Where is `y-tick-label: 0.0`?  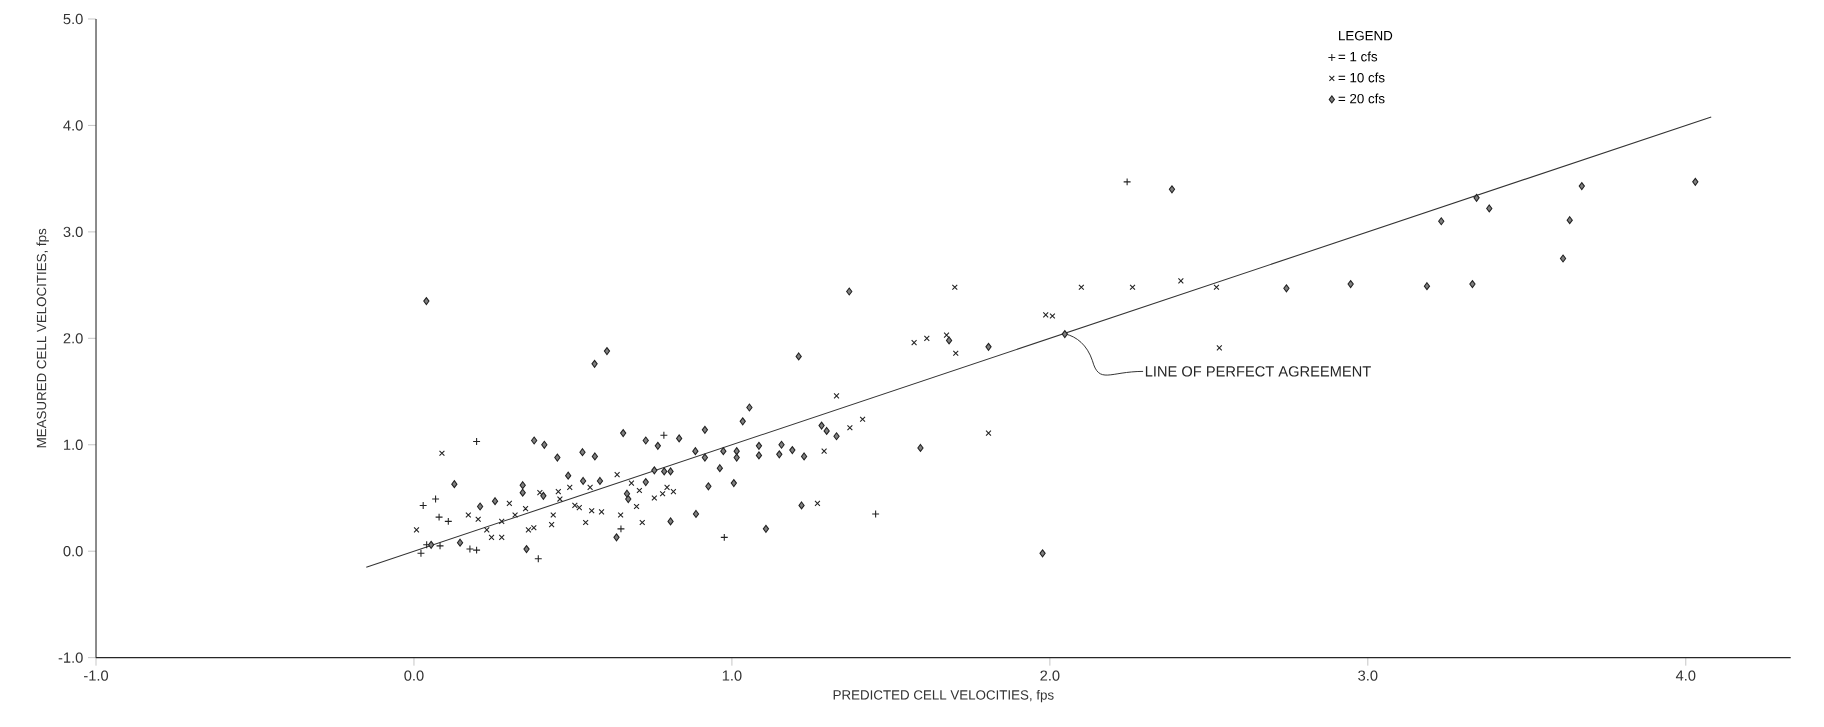 y-tick-label: 0.0 is located at coordinates (73, 551).